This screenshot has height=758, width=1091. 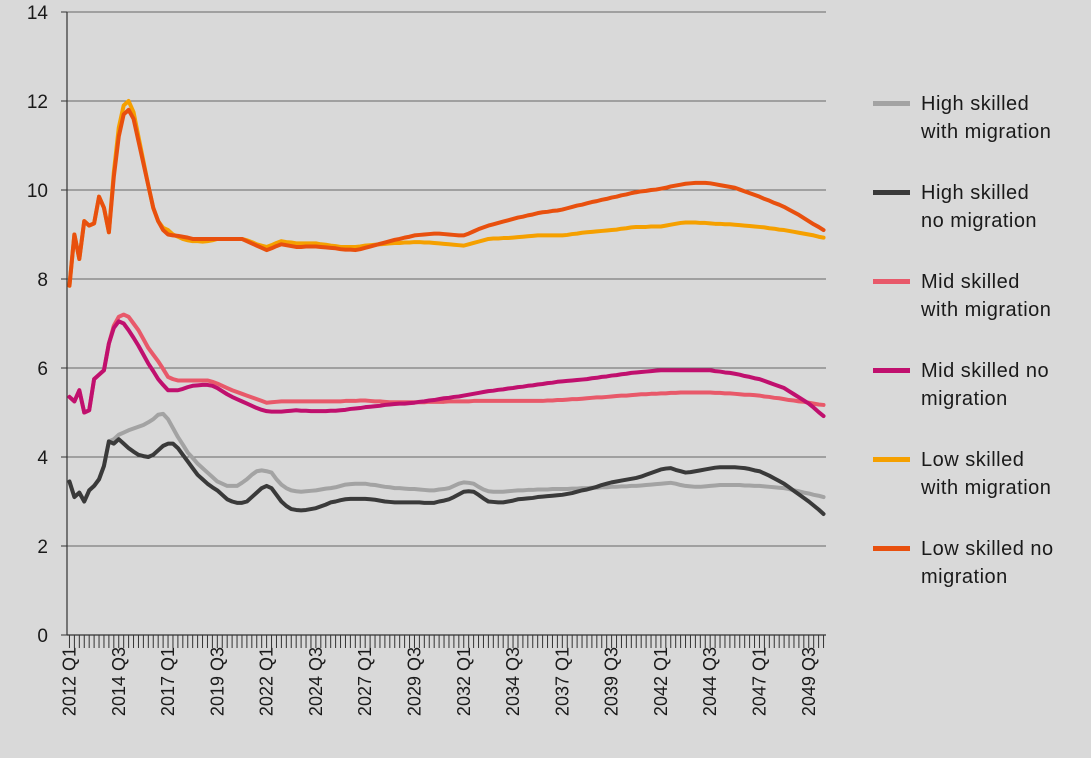 What do you see at coordinates (316, 681) in the screenshot?
I see `x-tick-label: 2024 Q3` at bounding box center [316, 681].